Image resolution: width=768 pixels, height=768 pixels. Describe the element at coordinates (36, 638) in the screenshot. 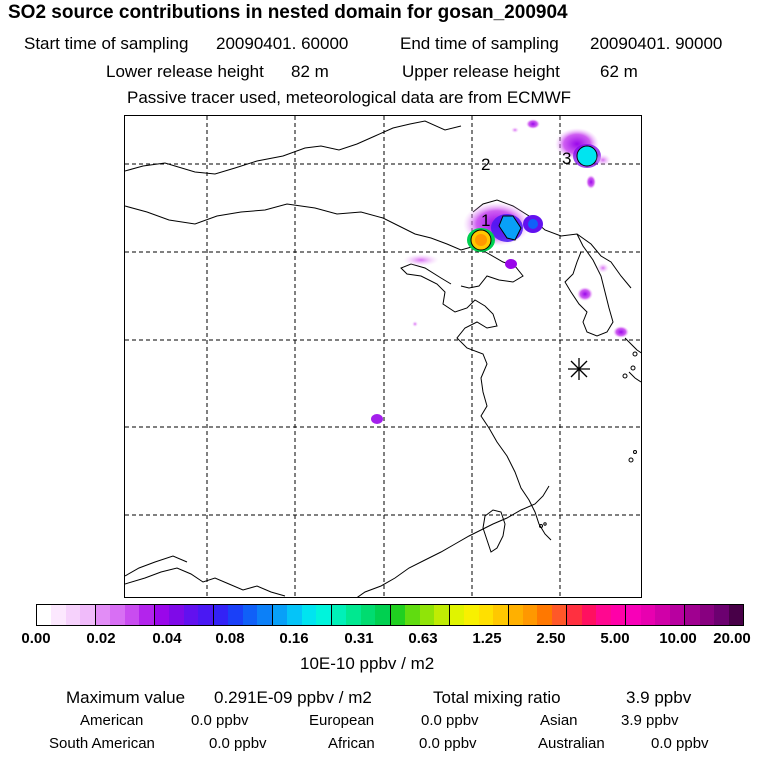

I see `colorbar-tick: 0.00` at that location.